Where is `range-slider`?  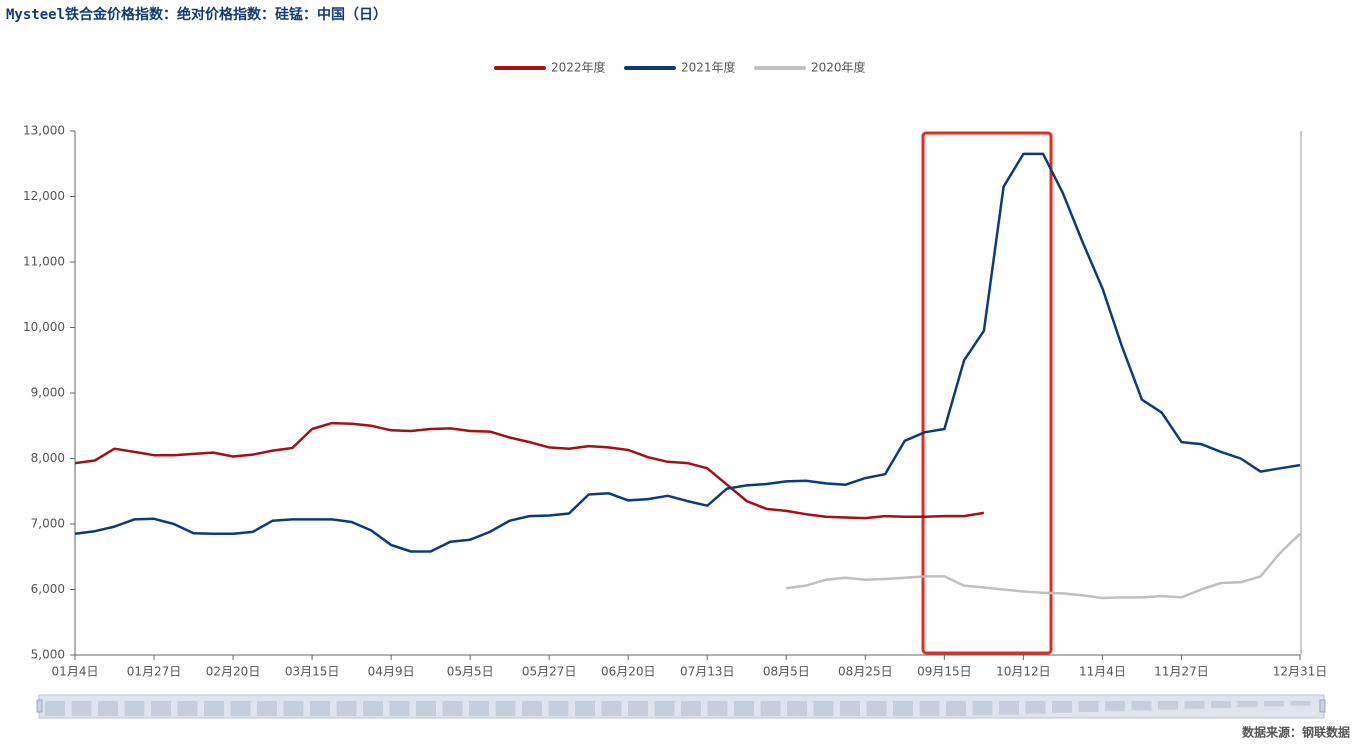
range-slider is located at coordinates (681, 706).